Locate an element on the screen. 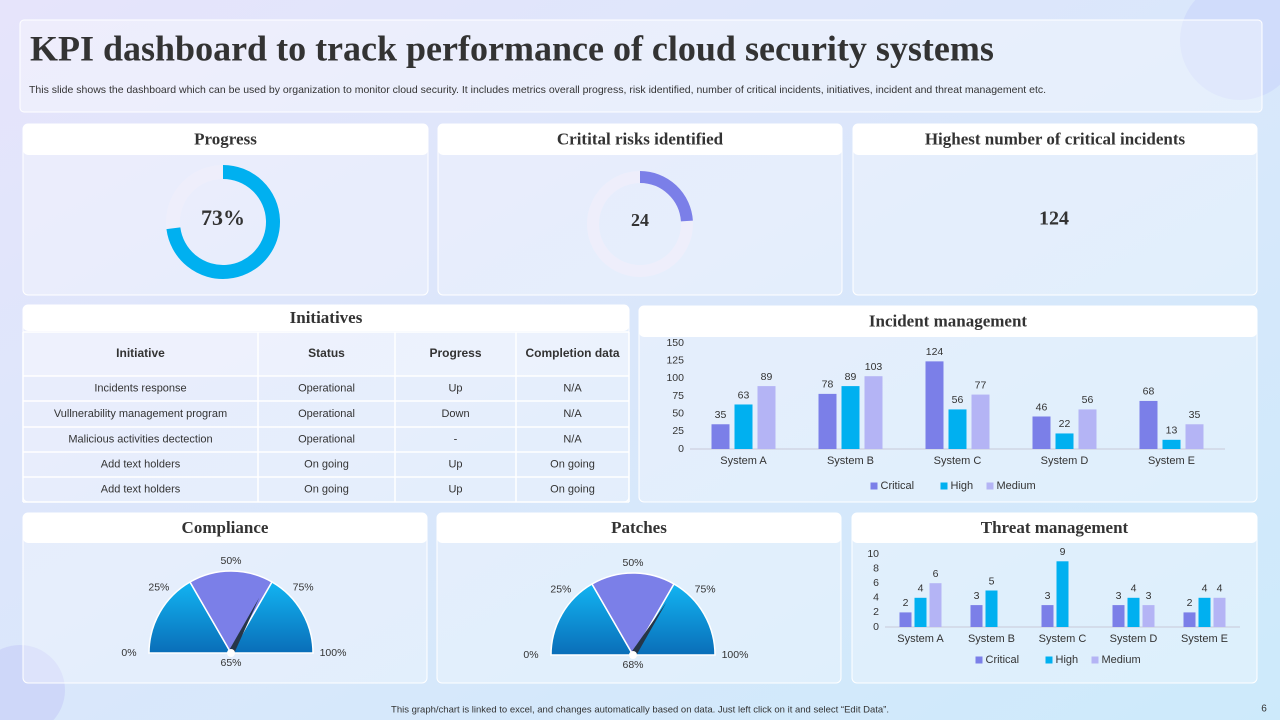 This screenshot has width=1280, height=720. donut-arc is located at coordinates (223, 222).